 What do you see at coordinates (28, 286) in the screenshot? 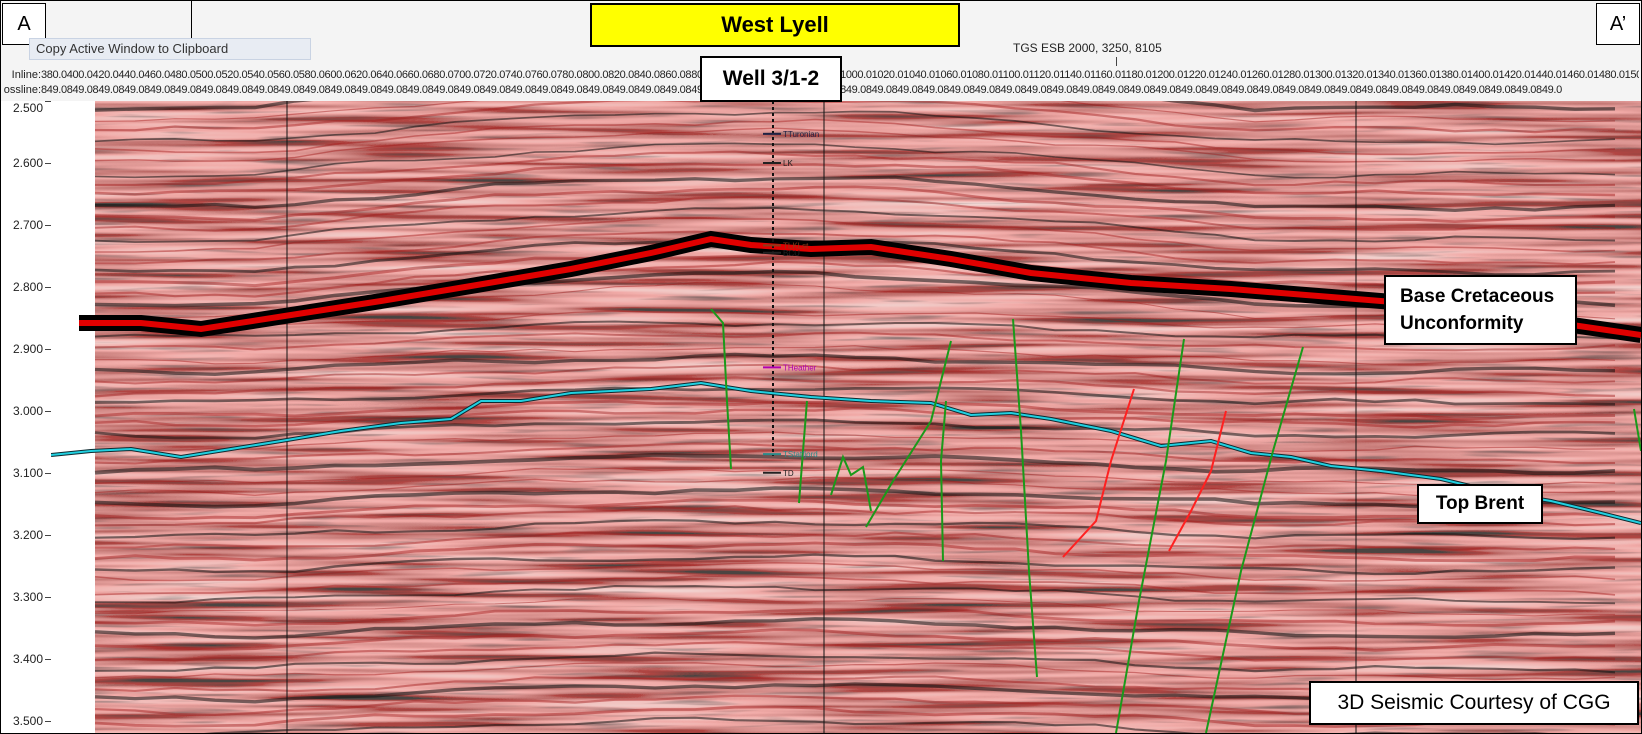
I see `time-tick-label: 2.800` at bounding box center [28, 286].